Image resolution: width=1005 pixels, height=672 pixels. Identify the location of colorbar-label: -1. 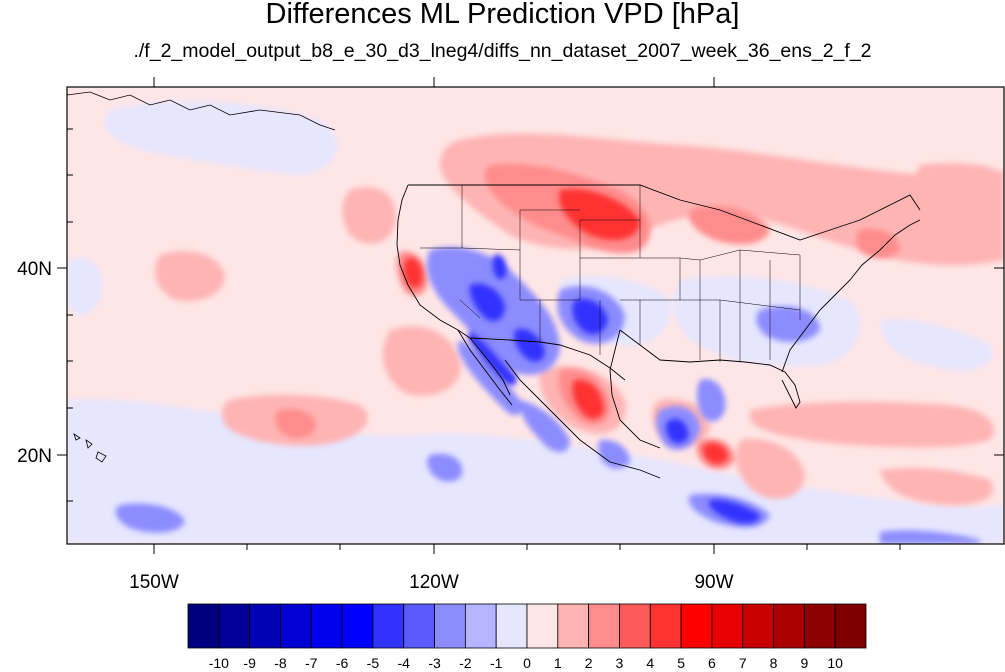
(496, 663).